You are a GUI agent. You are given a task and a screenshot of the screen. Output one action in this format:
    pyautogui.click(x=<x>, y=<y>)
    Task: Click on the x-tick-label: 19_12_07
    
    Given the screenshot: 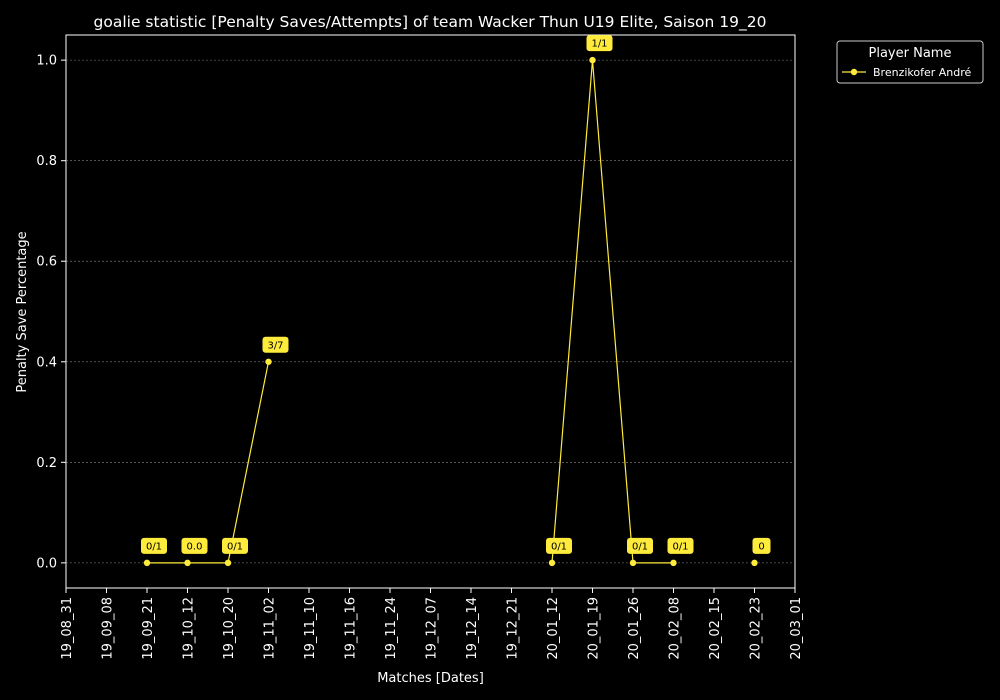 What is the action you would take?
    pyautogui.click(x=432, y=628)
    